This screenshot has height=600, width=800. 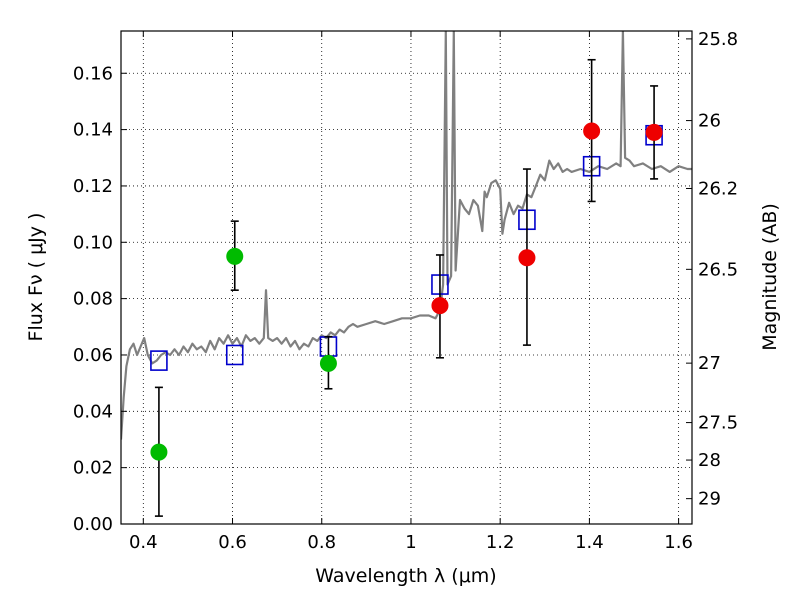 I want to click on y-tick-label: 0.12, so click(x=93, y=186).